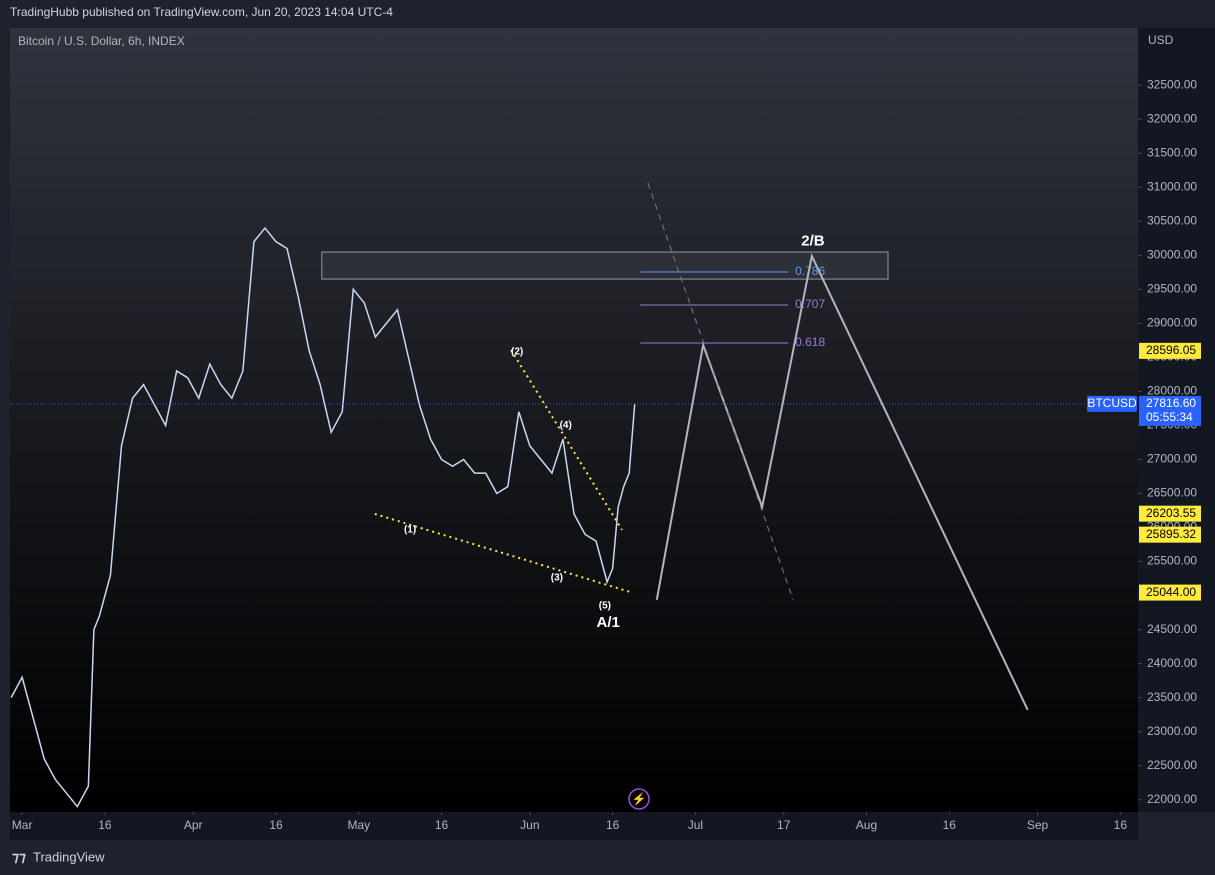 Image resolution: width=1215 pixels, height=875 pixels. I want to click on x-tick-label: Aug, so click(866, 825).